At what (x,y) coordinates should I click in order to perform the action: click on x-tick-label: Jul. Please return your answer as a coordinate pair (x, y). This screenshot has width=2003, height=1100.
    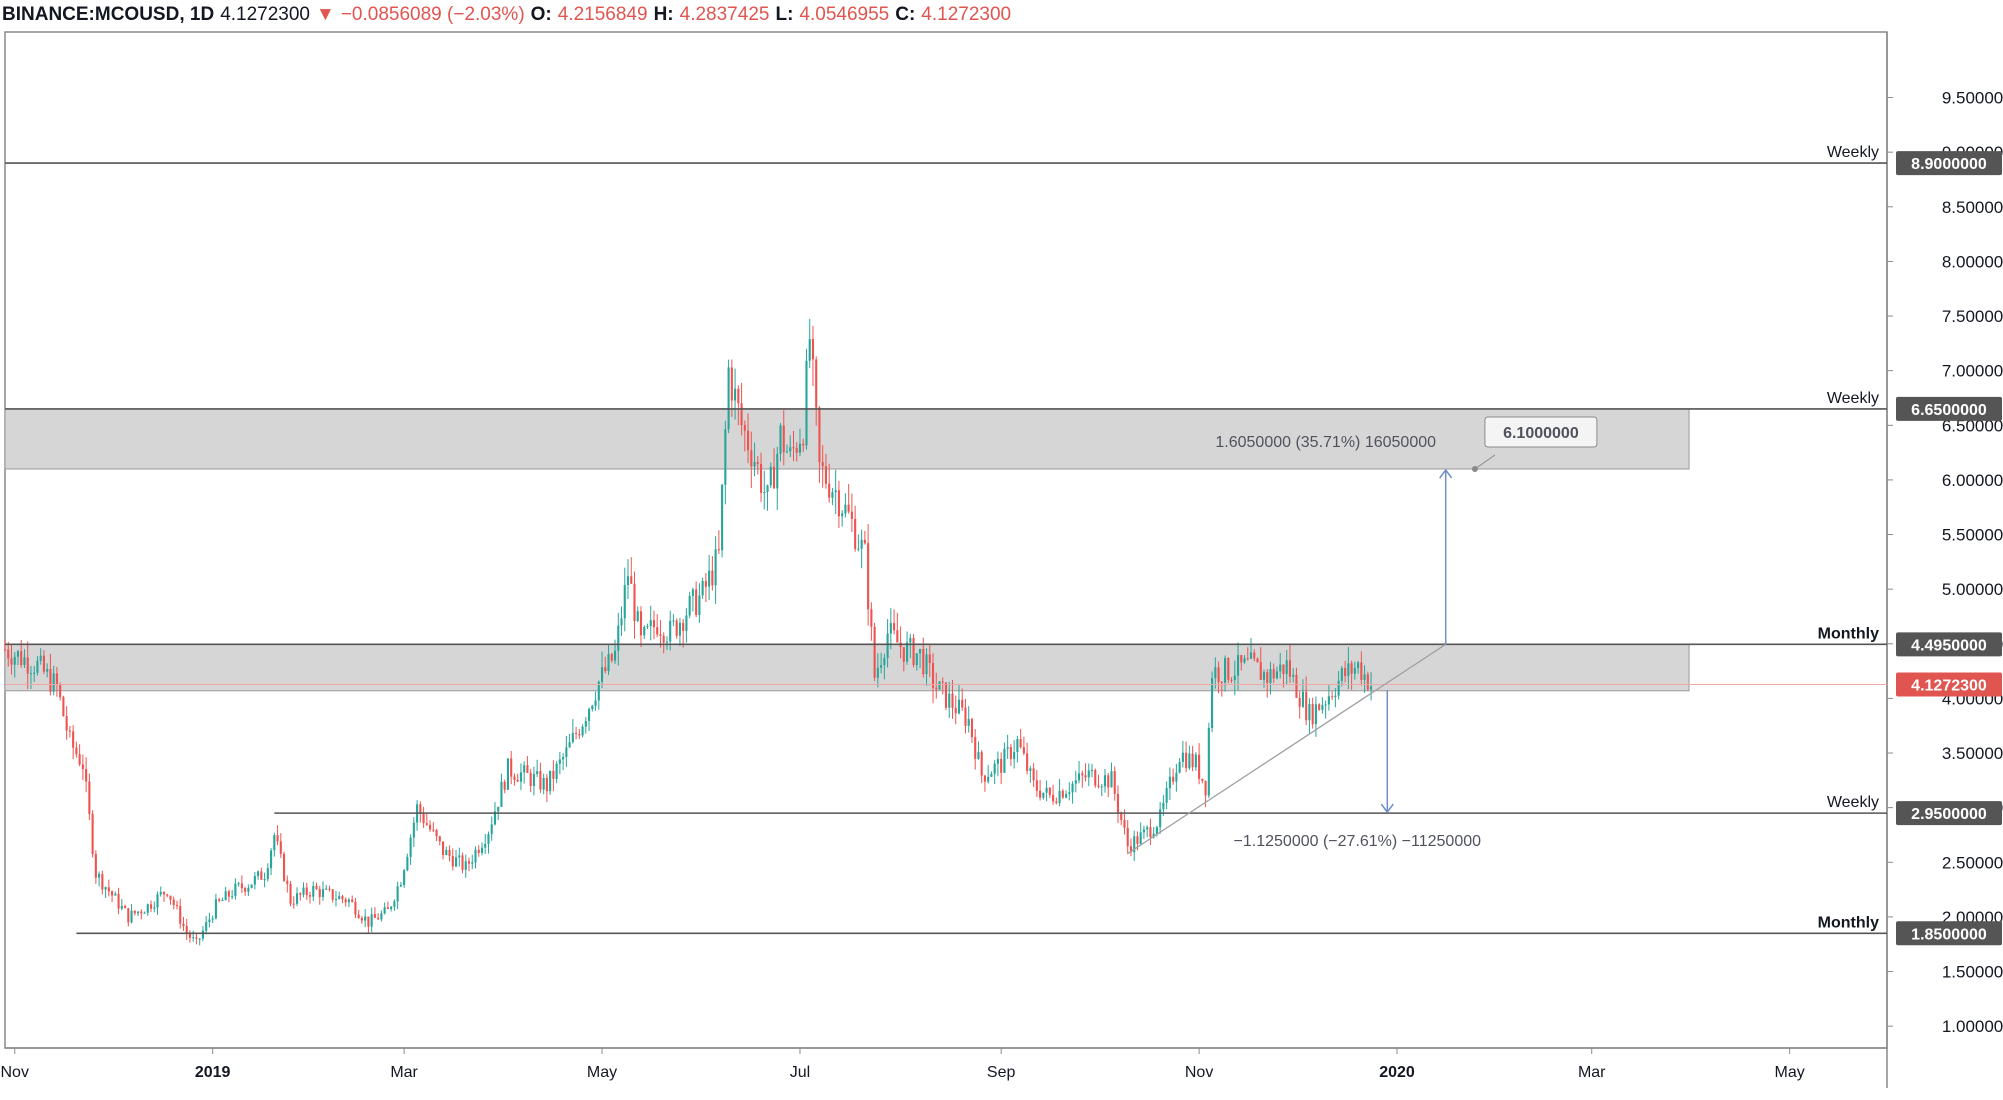
    Looking at the image, I should click on (800, 1072).